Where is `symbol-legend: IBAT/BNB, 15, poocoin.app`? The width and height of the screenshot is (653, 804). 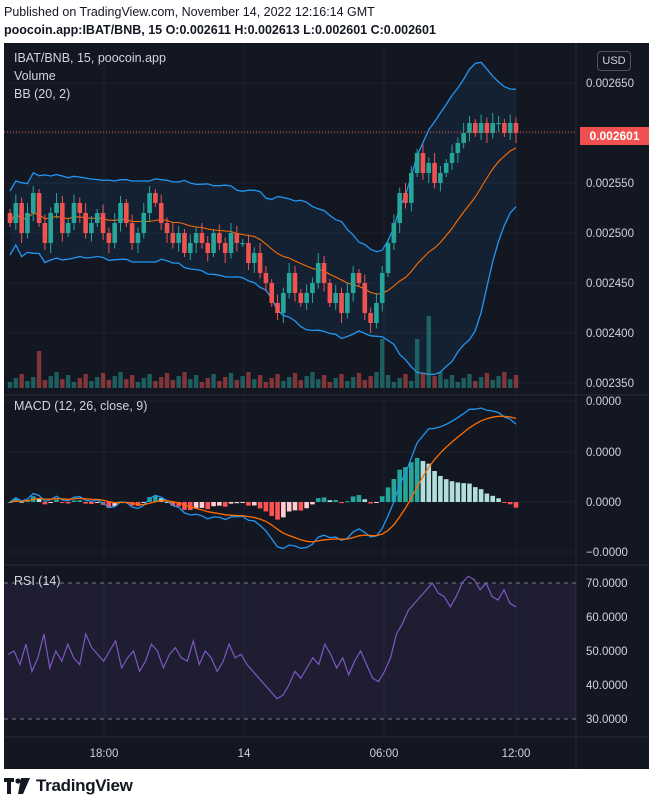 symbol-legend: IBAT/BNB, 15, poocoin.app is located at coordinates (90, 58).